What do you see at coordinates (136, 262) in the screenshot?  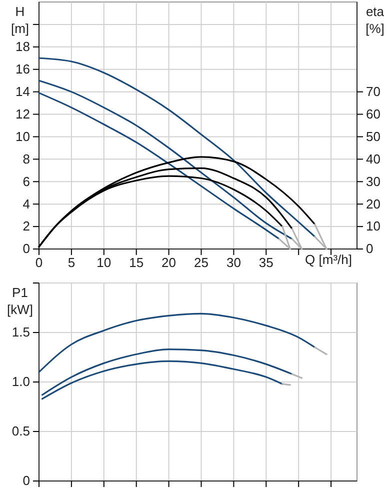 I see `x-tick-label: 15` at bounding box center [136, 262].